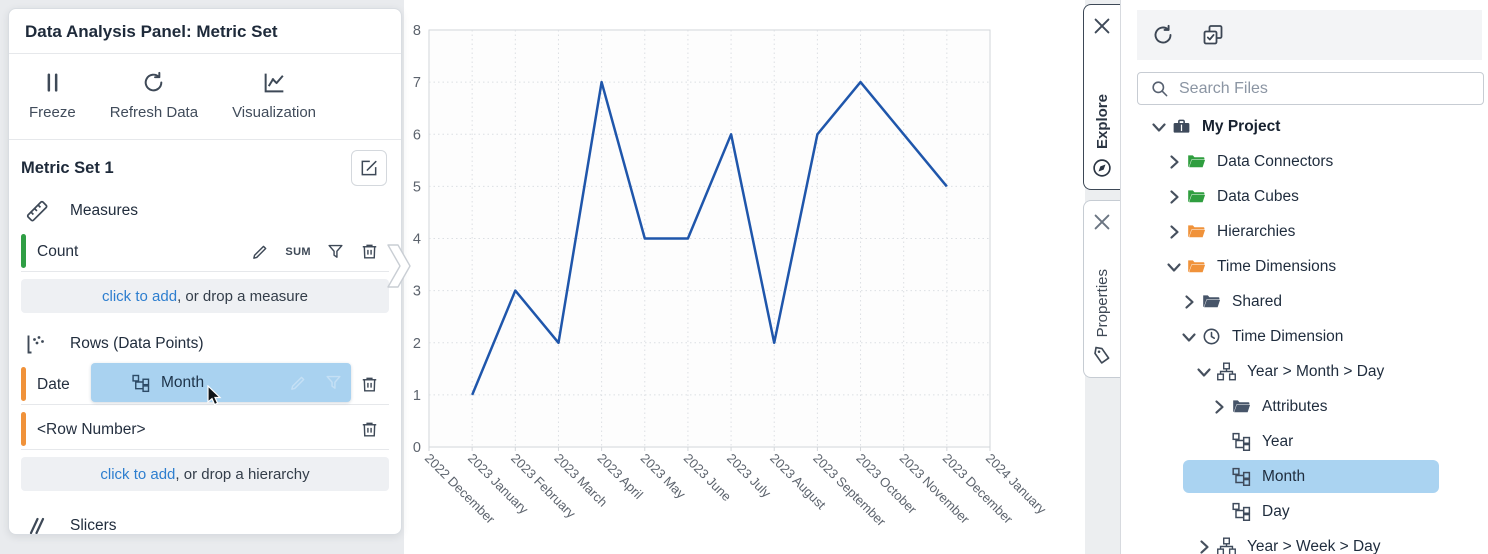 The image size is (1488, 554). I want to click on edit-metric-set-button, so click(369, 168).